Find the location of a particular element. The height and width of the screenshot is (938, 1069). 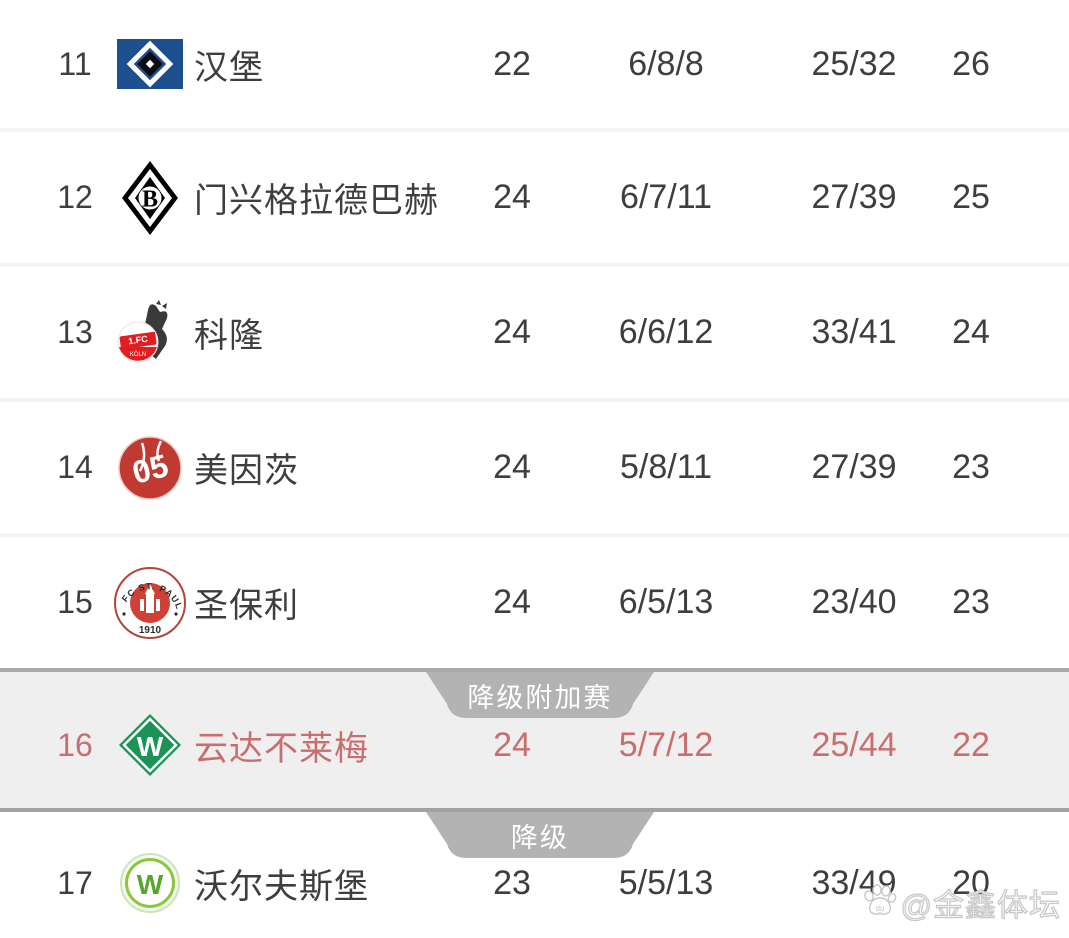

mainz-crest-icon: 05 is located at coordinates (150, 468).